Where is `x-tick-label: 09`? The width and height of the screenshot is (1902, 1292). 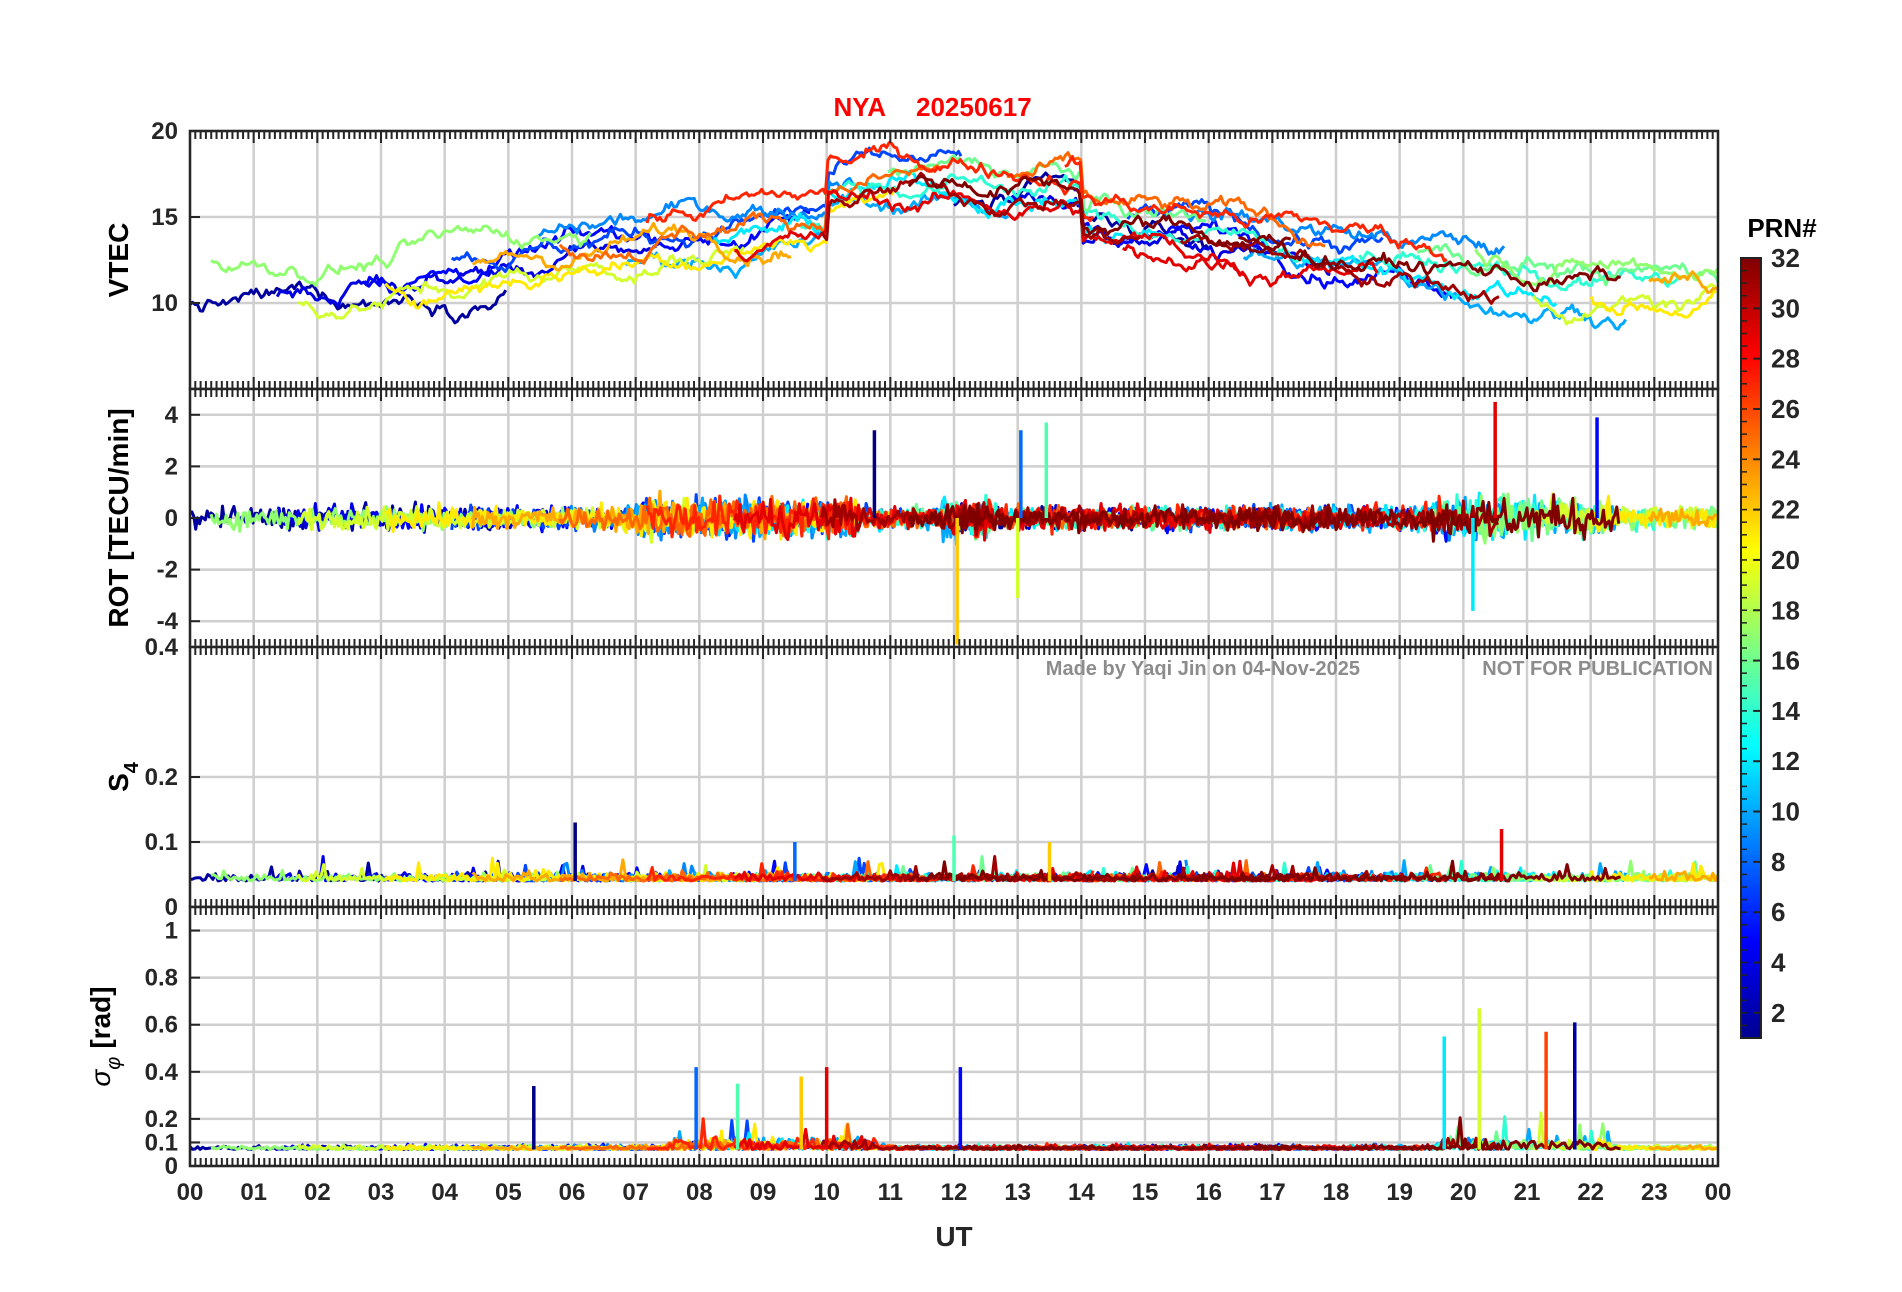 x-tick-label: 09 is located at coordinates (763, 1192).